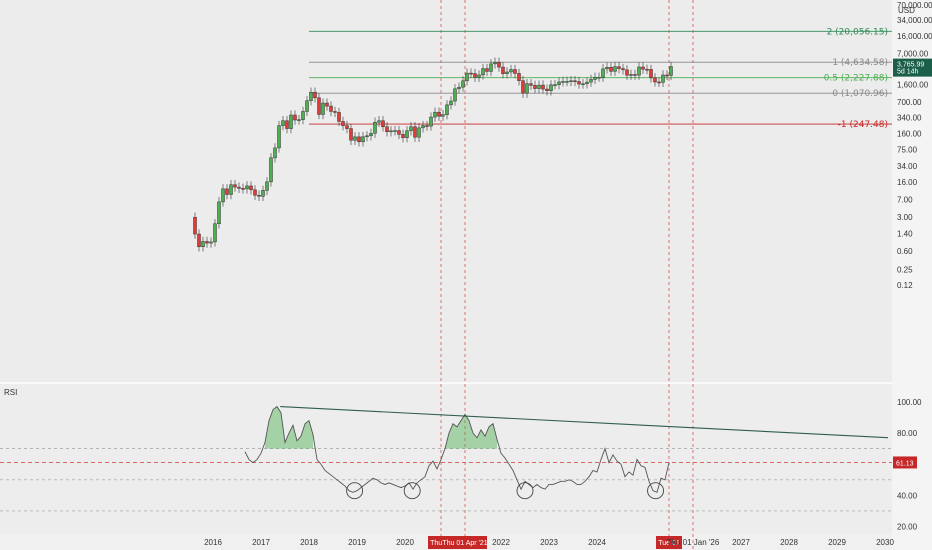  Describe the element at coordinates (860, 94) in the screenshot. I see `fib-level-label: 0 (1,070.96)` at that location.